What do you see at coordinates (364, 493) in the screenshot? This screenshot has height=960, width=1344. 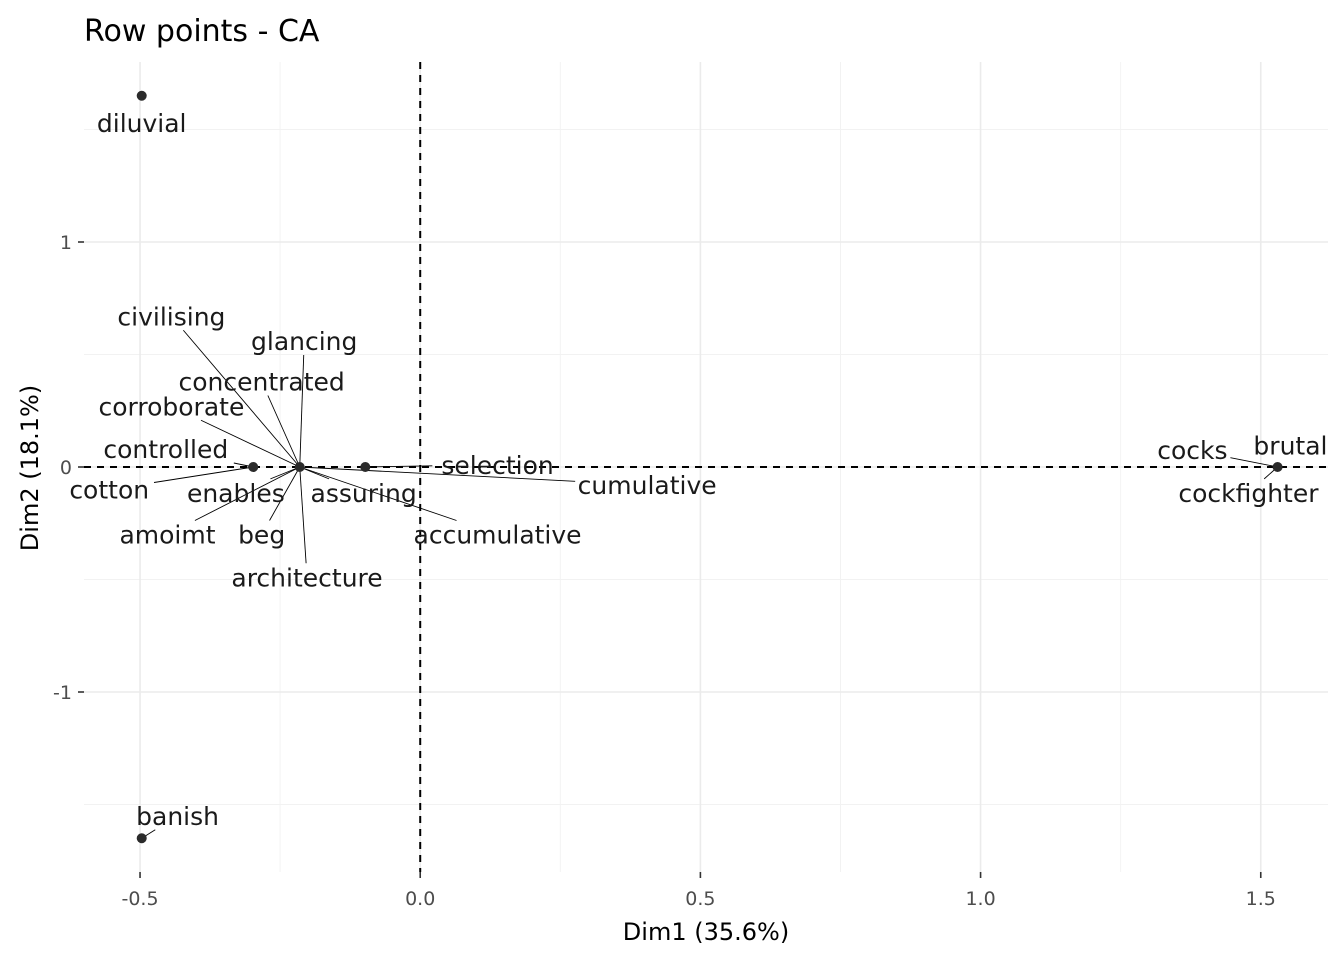 I see `point-label-assuring: assuring` at bounding box center [364, 493].